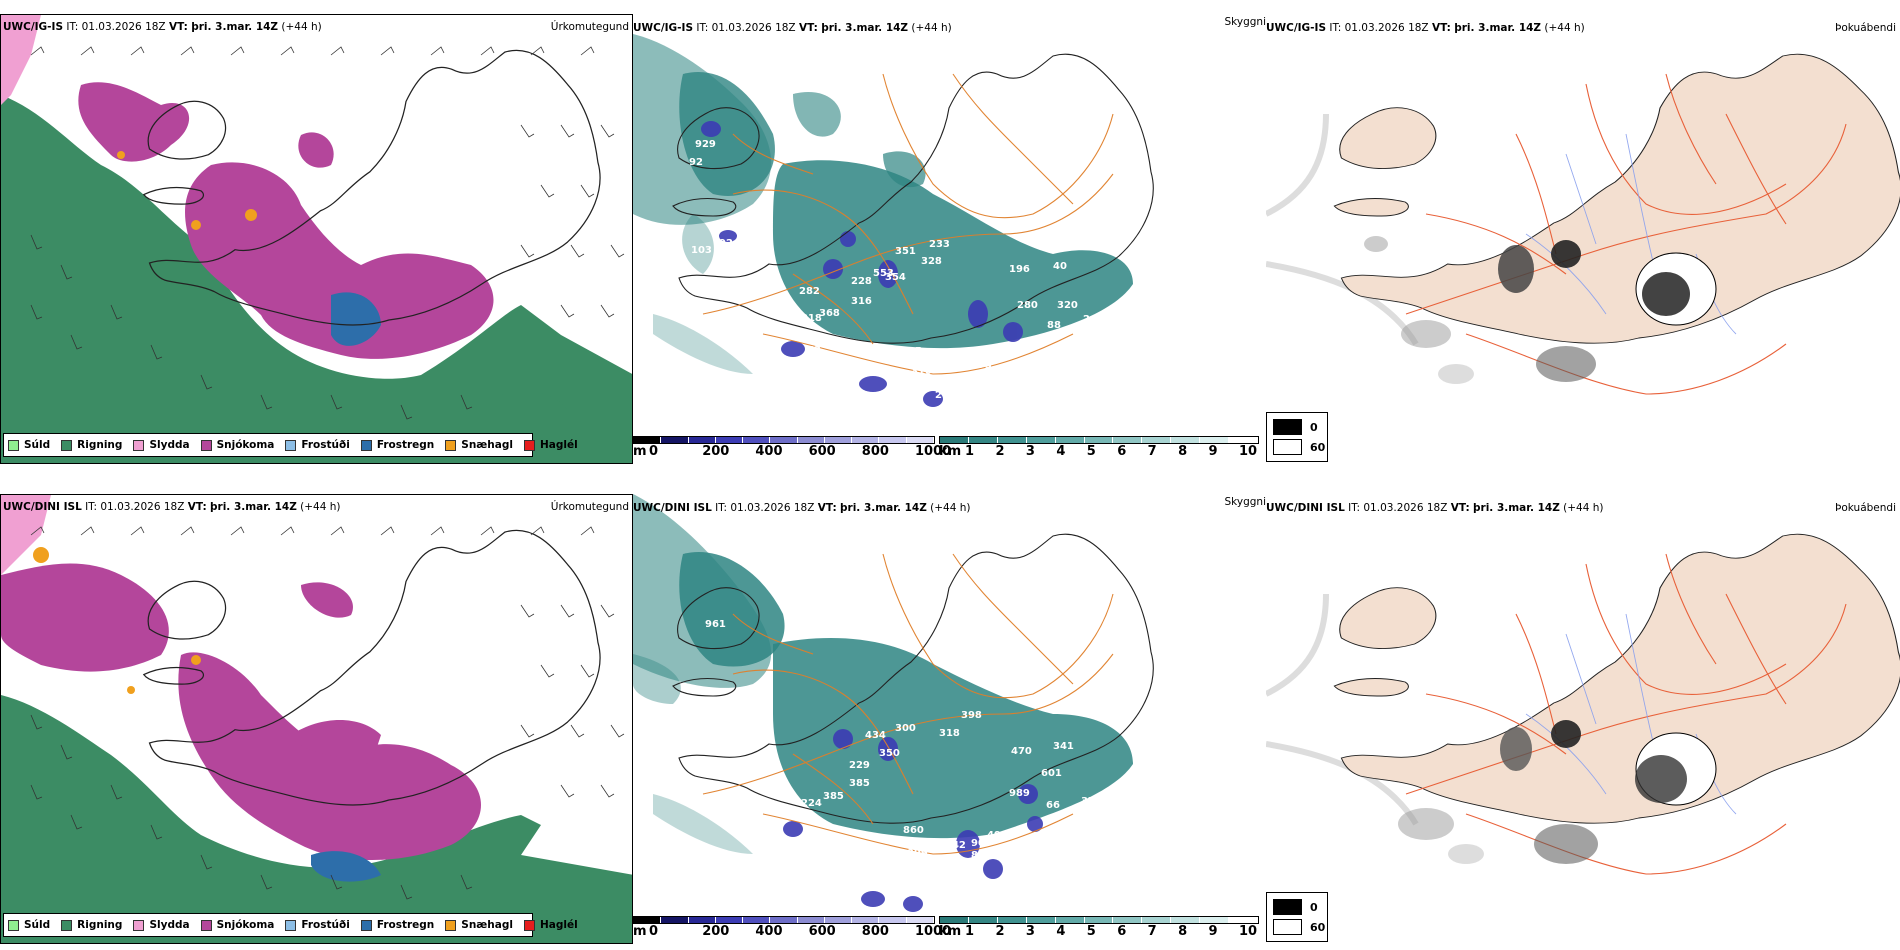  What do you see at coordinates (1296, 28) in the screenshot?
I see `model-name: UWC/IG-IS` at bounding box center [1296, 28].